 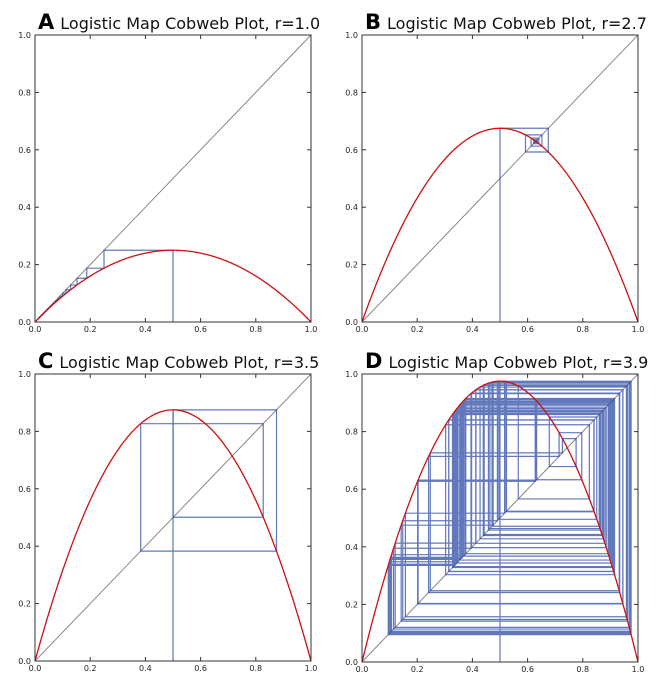 I want to click on panel-title: B Logistic Map Cobweb Plot, r=2.7, so click(x=506, y=22).